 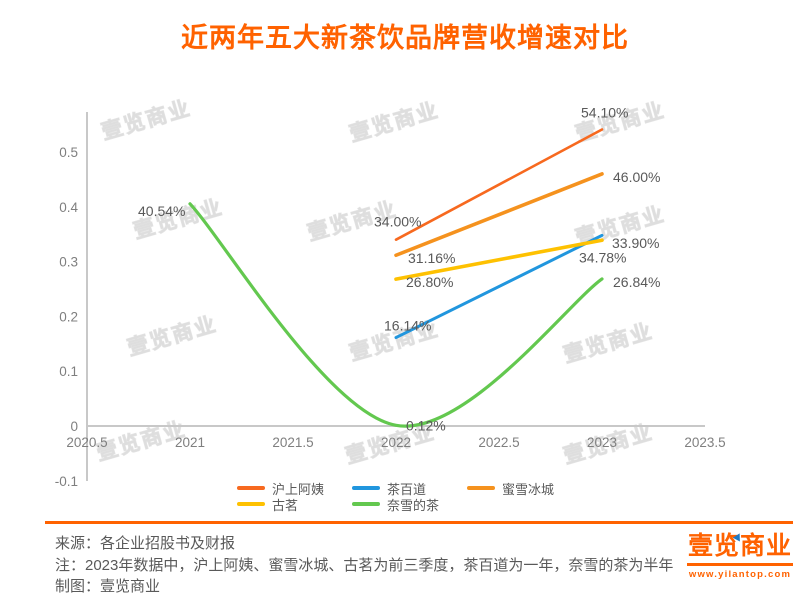 I want to click on x-tick-label: 2020.5, so click(x=86, y=442).